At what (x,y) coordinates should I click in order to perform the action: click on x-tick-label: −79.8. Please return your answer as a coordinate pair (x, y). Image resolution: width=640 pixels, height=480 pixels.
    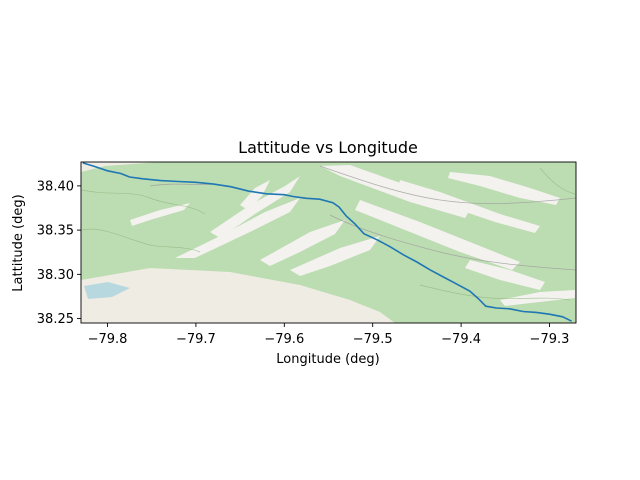
    Looking at the image, I should click on (108, 339).